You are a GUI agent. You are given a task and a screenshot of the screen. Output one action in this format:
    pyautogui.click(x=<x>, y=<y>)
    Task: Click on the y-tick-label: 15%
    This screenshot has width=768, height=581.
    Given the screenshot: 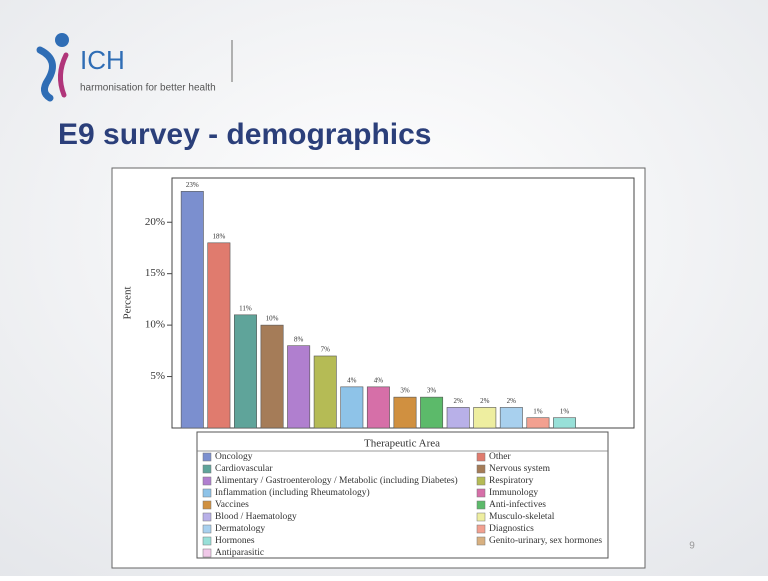 What is the action you would take?
    pyautogui.click(x=155, y=273)
    